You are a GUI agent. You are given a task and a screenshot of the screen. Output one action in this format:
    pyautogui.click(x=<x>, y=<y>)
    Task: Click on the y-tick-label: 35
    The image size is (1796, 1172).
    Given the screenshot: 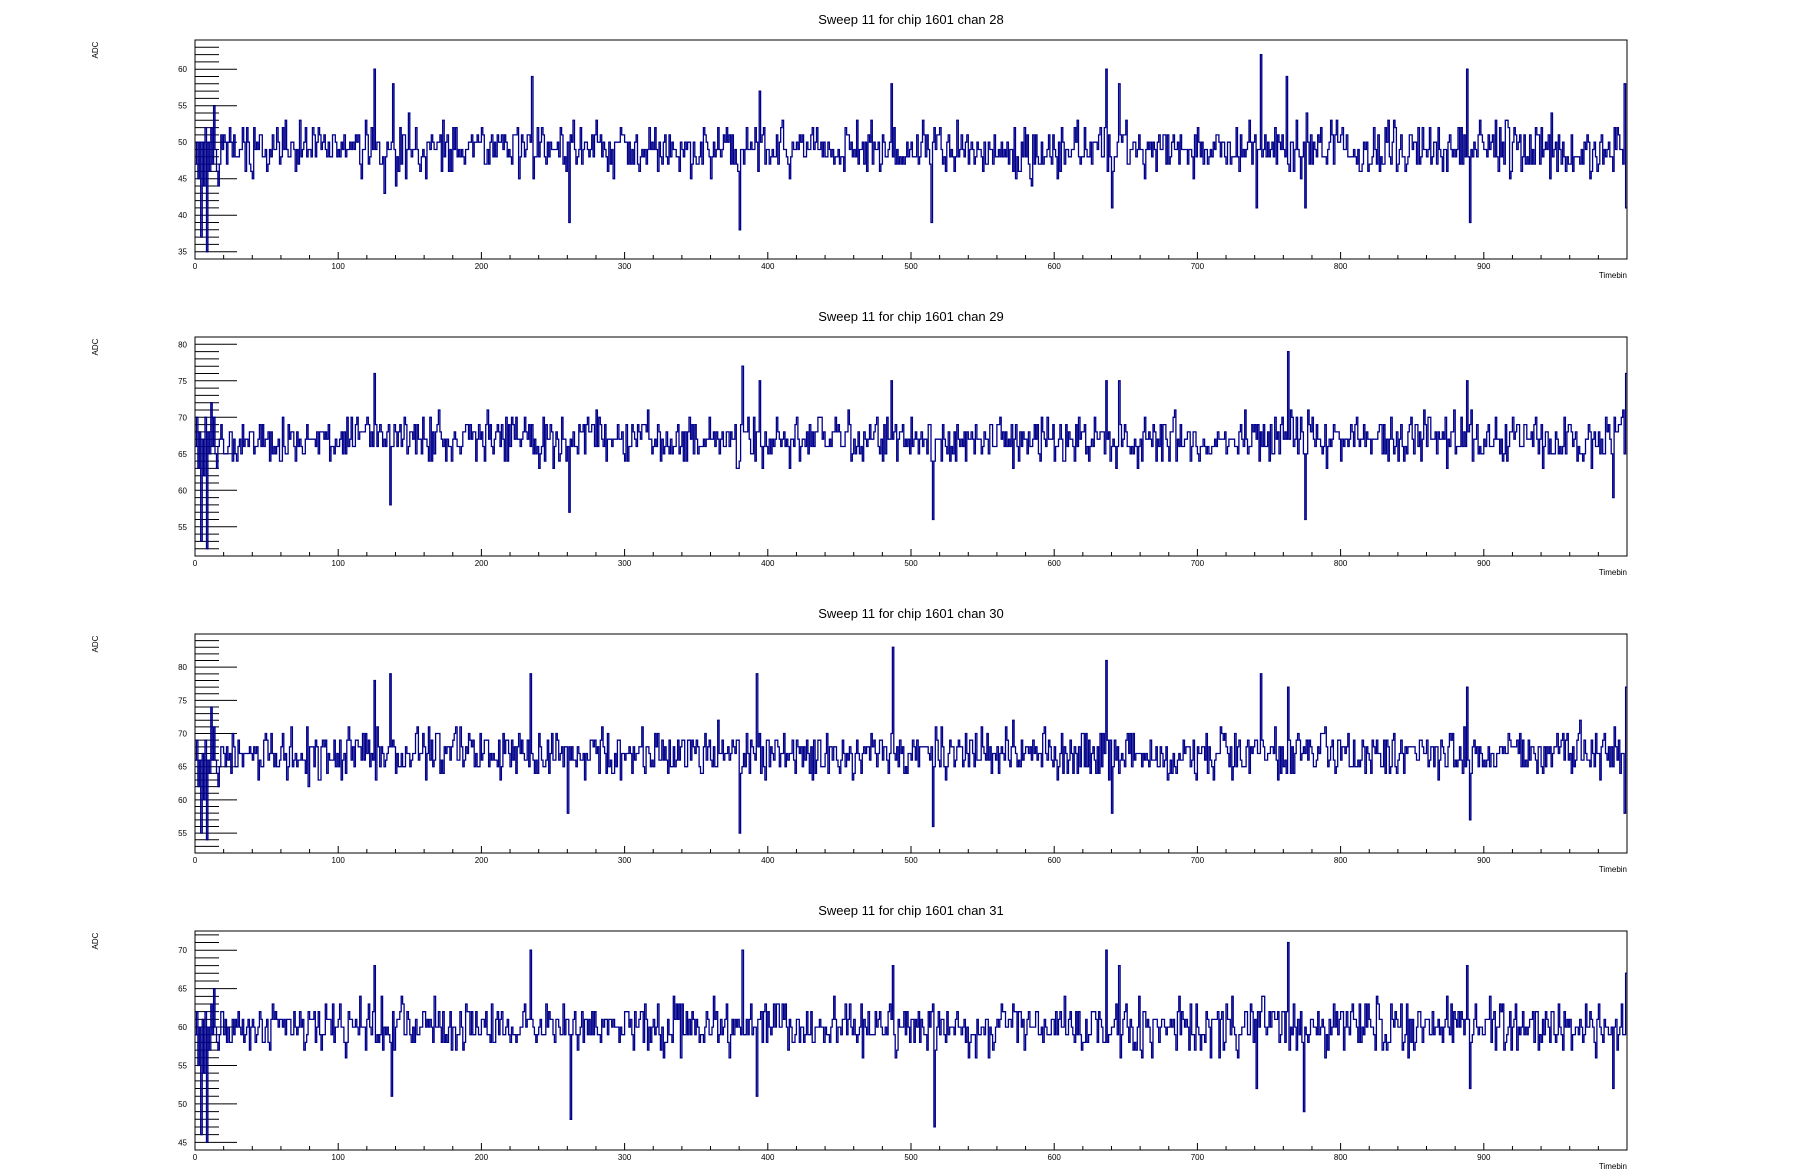 What is the action you would take?
    pyautogui.click(x=182, y=252)
    